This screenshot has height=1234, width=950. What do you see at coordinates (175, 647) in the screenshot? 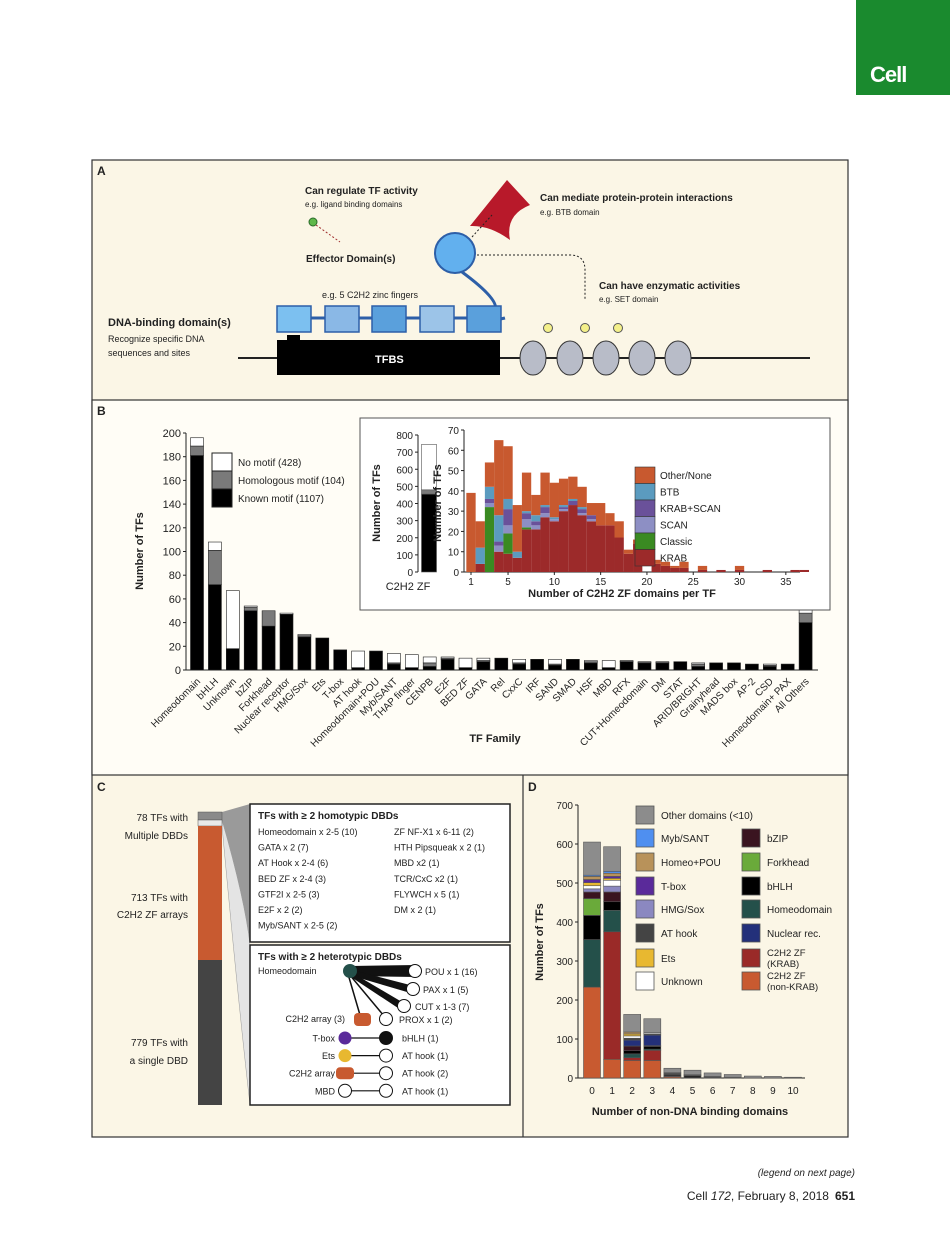
I see `y-tick-label: 20` at bounding box center [175, 647].